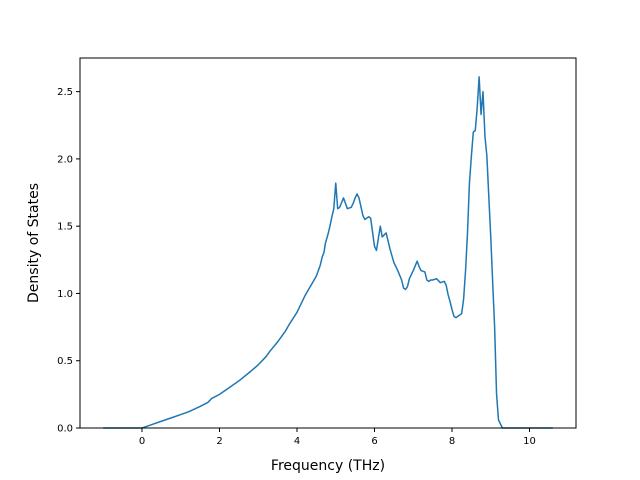  What do you see at coordinates (65, 227) in the screenshot?
I see `y-tick-label: 1.5` at bounding box center [65, 227].